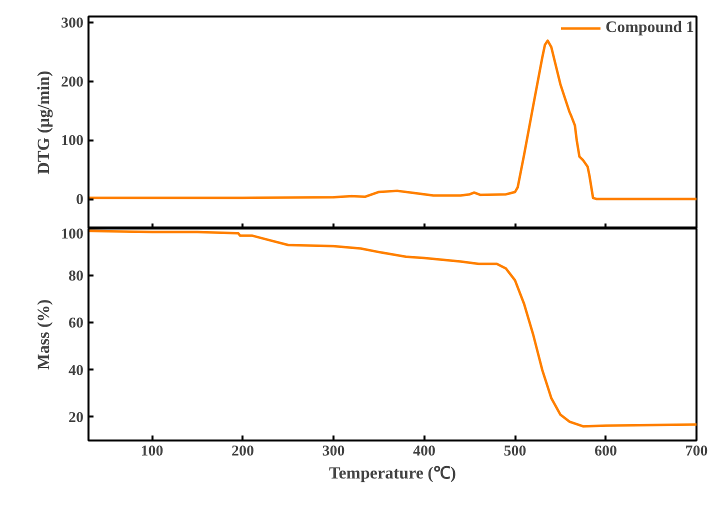 The width and height of the screenshot is (716, 511). What do you see at coordinates (43, 122) in the screenshot?
I see `y-axis-title: DTG (μg/min)` at bounding box center [43, 122].